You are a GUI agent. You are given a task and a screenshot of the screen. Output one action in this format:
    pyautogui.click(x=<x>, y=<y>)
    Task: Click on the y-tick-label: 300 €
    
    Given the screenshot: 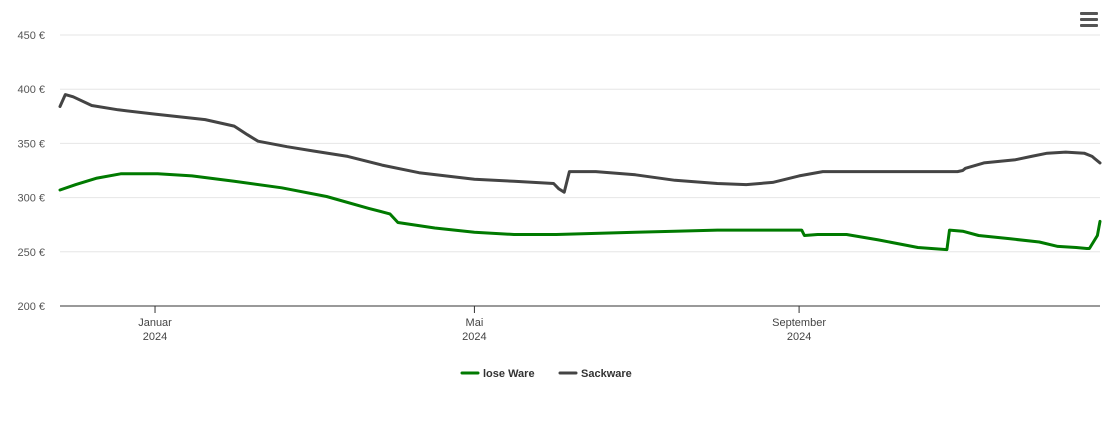 What is the action you would take?
    pyautogui.click(x=31, y=199)
    